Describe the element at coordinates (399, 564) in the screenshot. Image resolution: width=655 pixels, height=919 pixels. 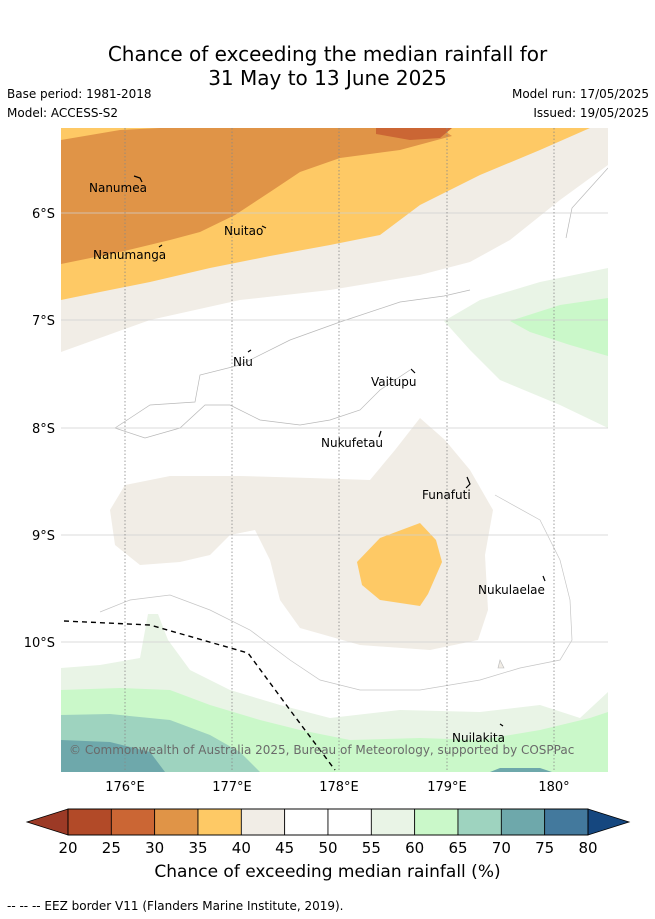
I see `contour-35-40-central` at that location.